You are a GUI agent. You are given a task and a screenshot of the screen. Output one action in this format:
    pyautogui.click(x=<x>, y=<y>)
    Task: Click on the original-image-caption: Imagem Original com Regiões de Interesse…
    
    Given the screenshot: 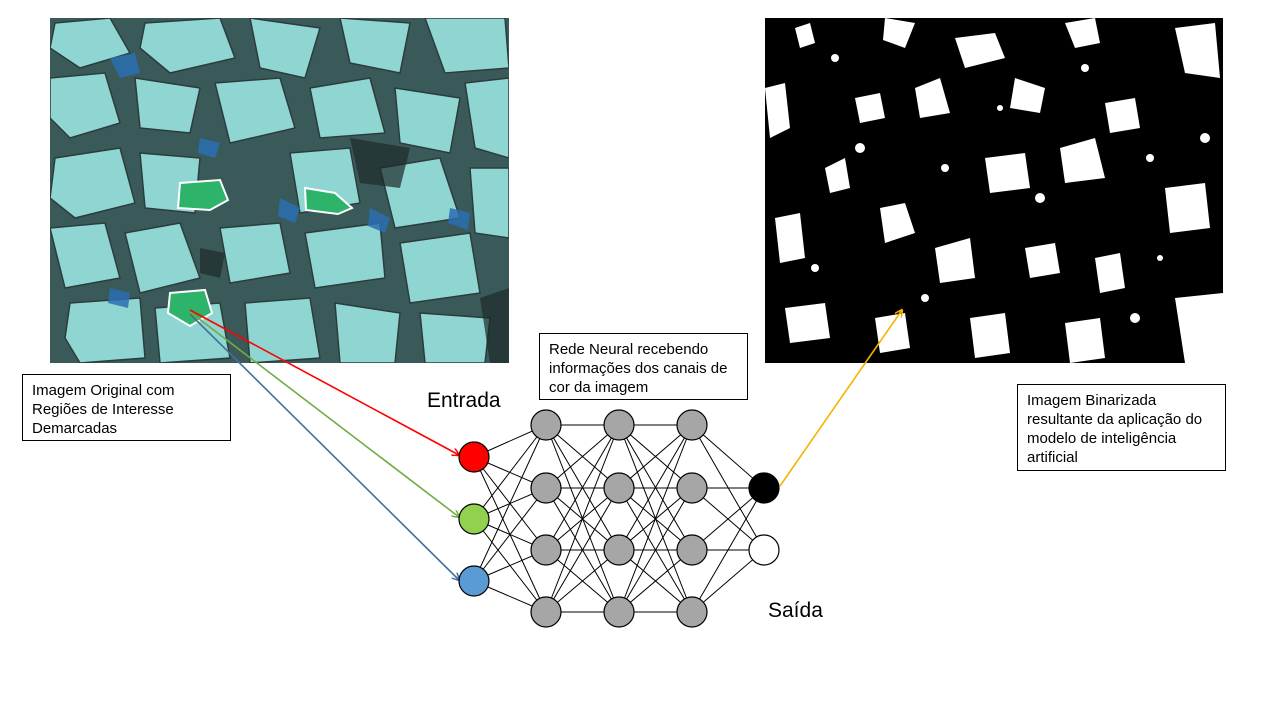 What is the action you would take?
    pyautogui.click(x=126, y=407)
    